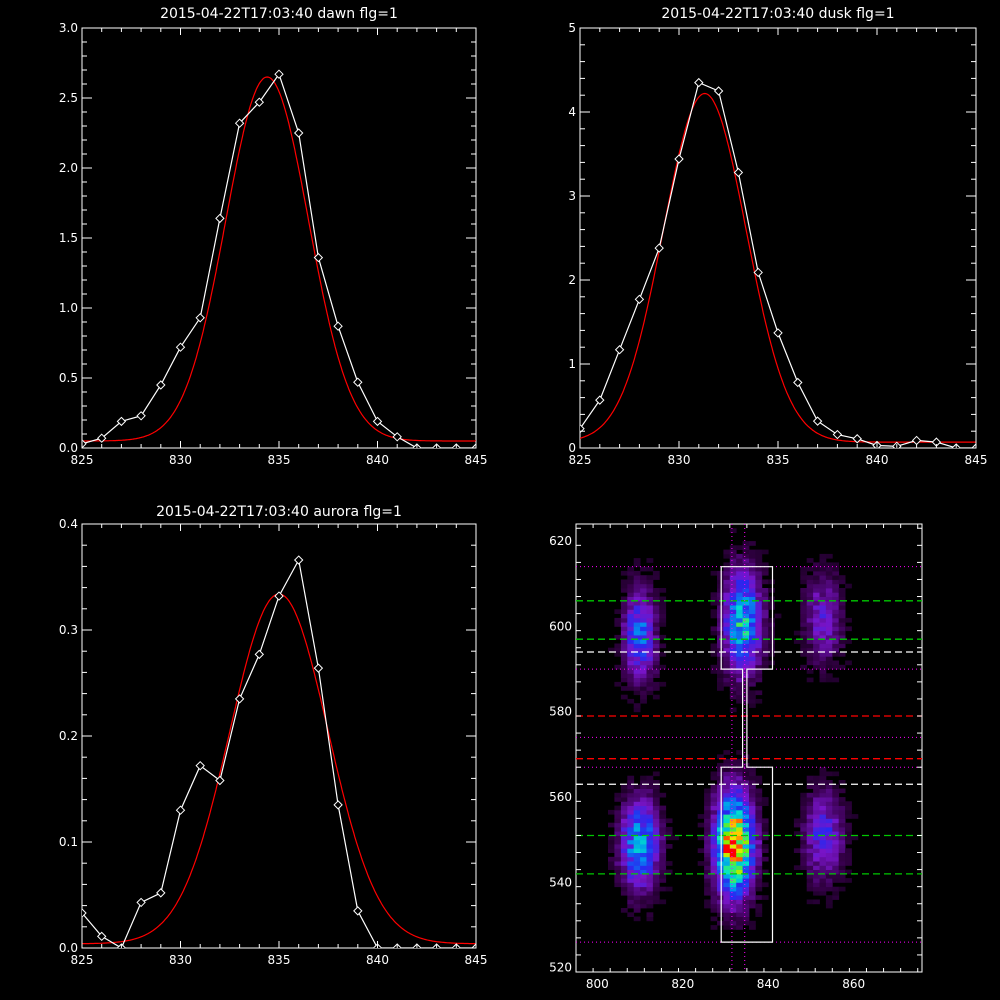  What do you see at coordinates (560, 712) in the screenshot?
I see `y-tick-label: 580` at bounding box center [560, 712].